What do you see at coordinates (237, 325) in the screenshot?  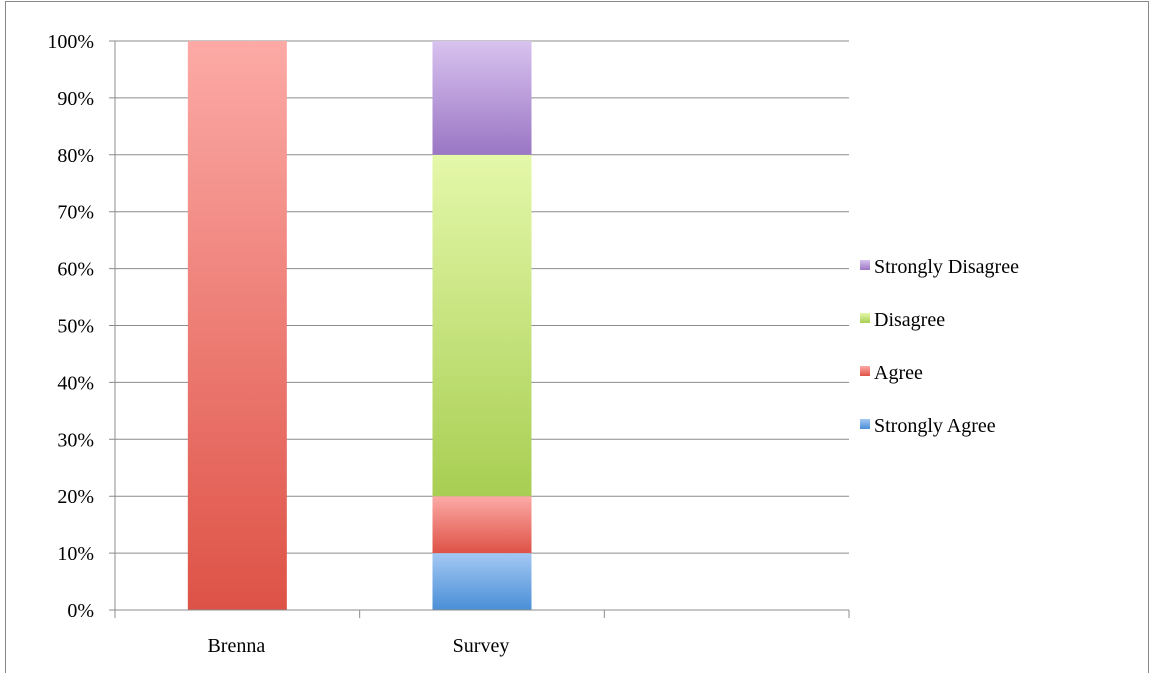 I see `bar-brenna-agree` at bounding box center [237, 325].